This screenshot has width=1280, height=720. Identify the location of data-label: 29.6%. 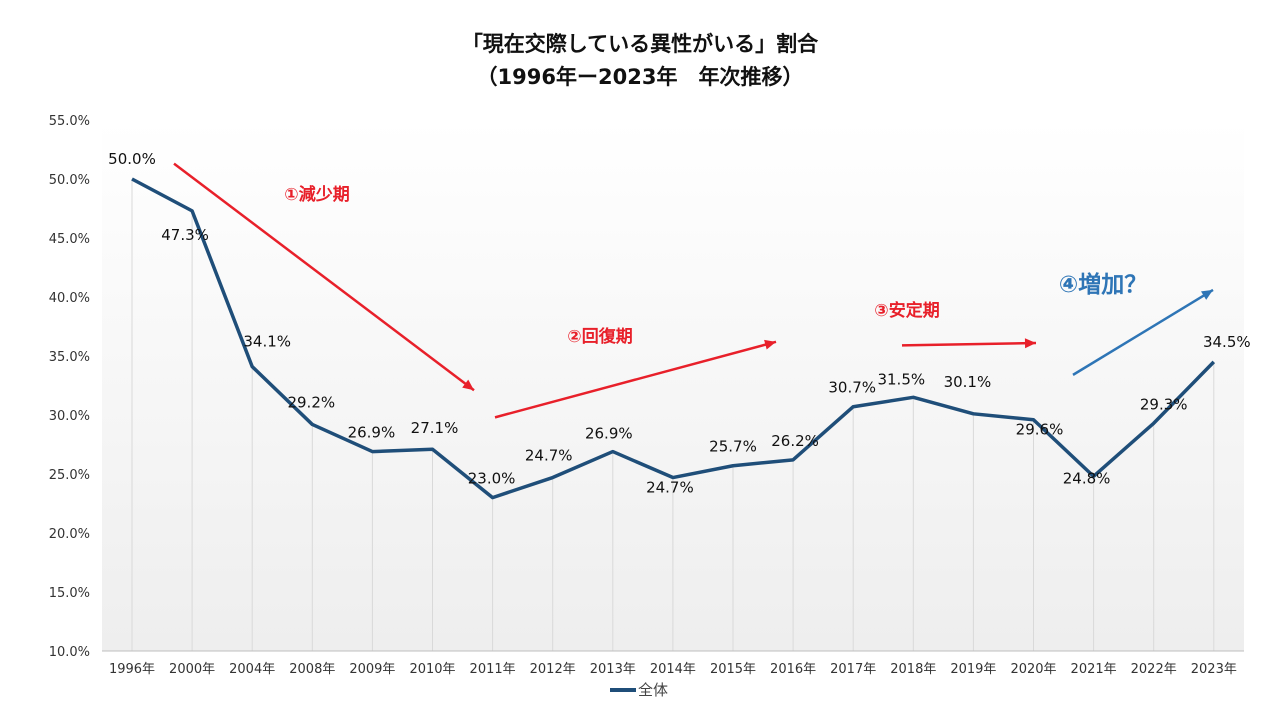
(1040, 430).